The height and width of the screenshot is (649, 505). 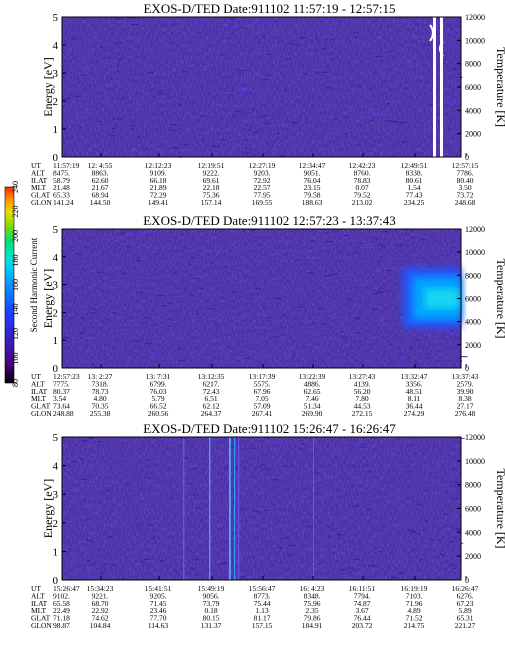 I want to click on y-tick-label: 5, so click(x=56, y=18).